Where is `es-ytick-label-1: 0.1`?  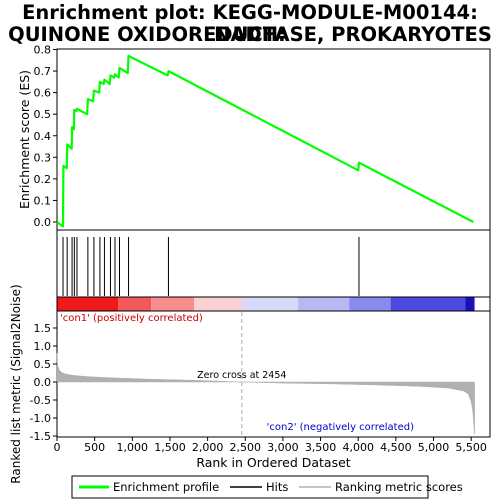
es-ytick-label-1: 0.1 is located at coordinates (43, 200).